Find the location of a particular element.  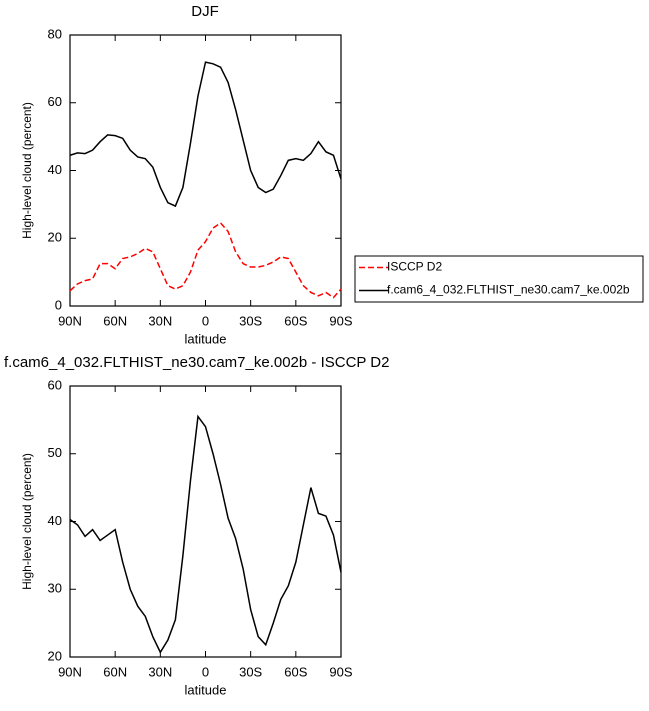

legend-label: ISCCP D2 is located at coordinates (414, 267).